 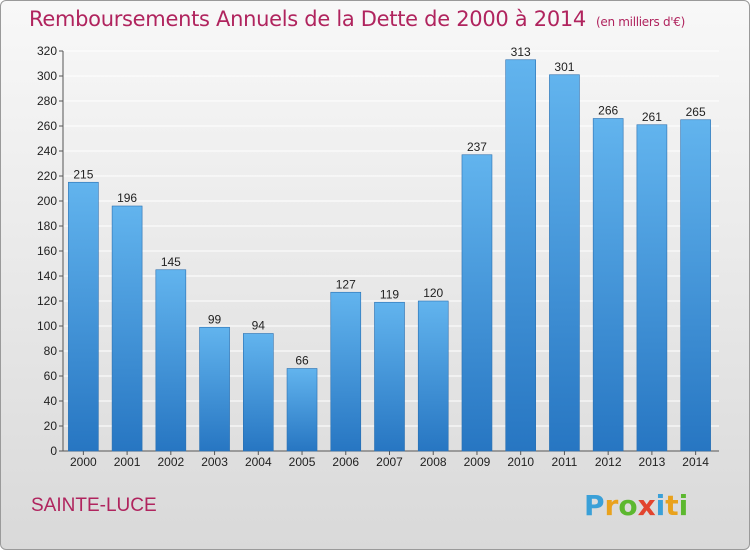 I want to click on y-tick-label: 80, so click(x=51, y=351).